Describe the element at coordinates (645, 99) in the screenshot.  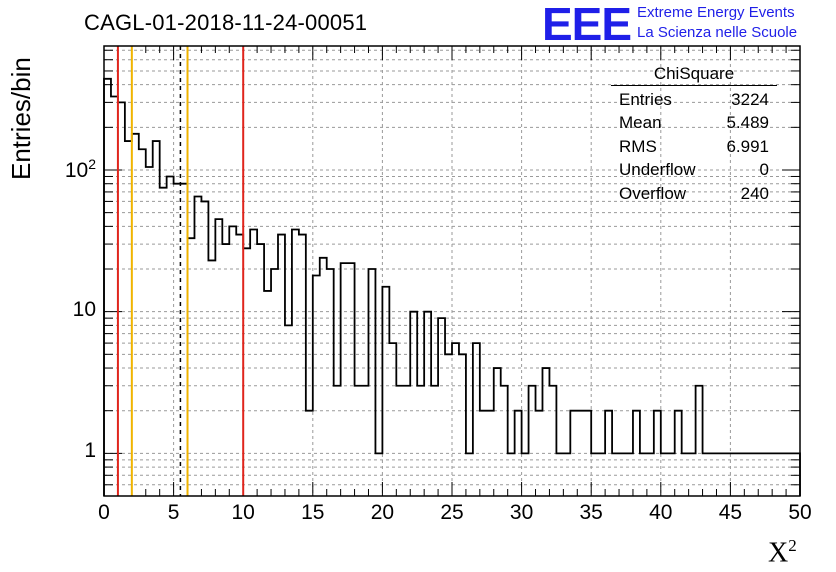
I see `stats-label: Entries` at that location.